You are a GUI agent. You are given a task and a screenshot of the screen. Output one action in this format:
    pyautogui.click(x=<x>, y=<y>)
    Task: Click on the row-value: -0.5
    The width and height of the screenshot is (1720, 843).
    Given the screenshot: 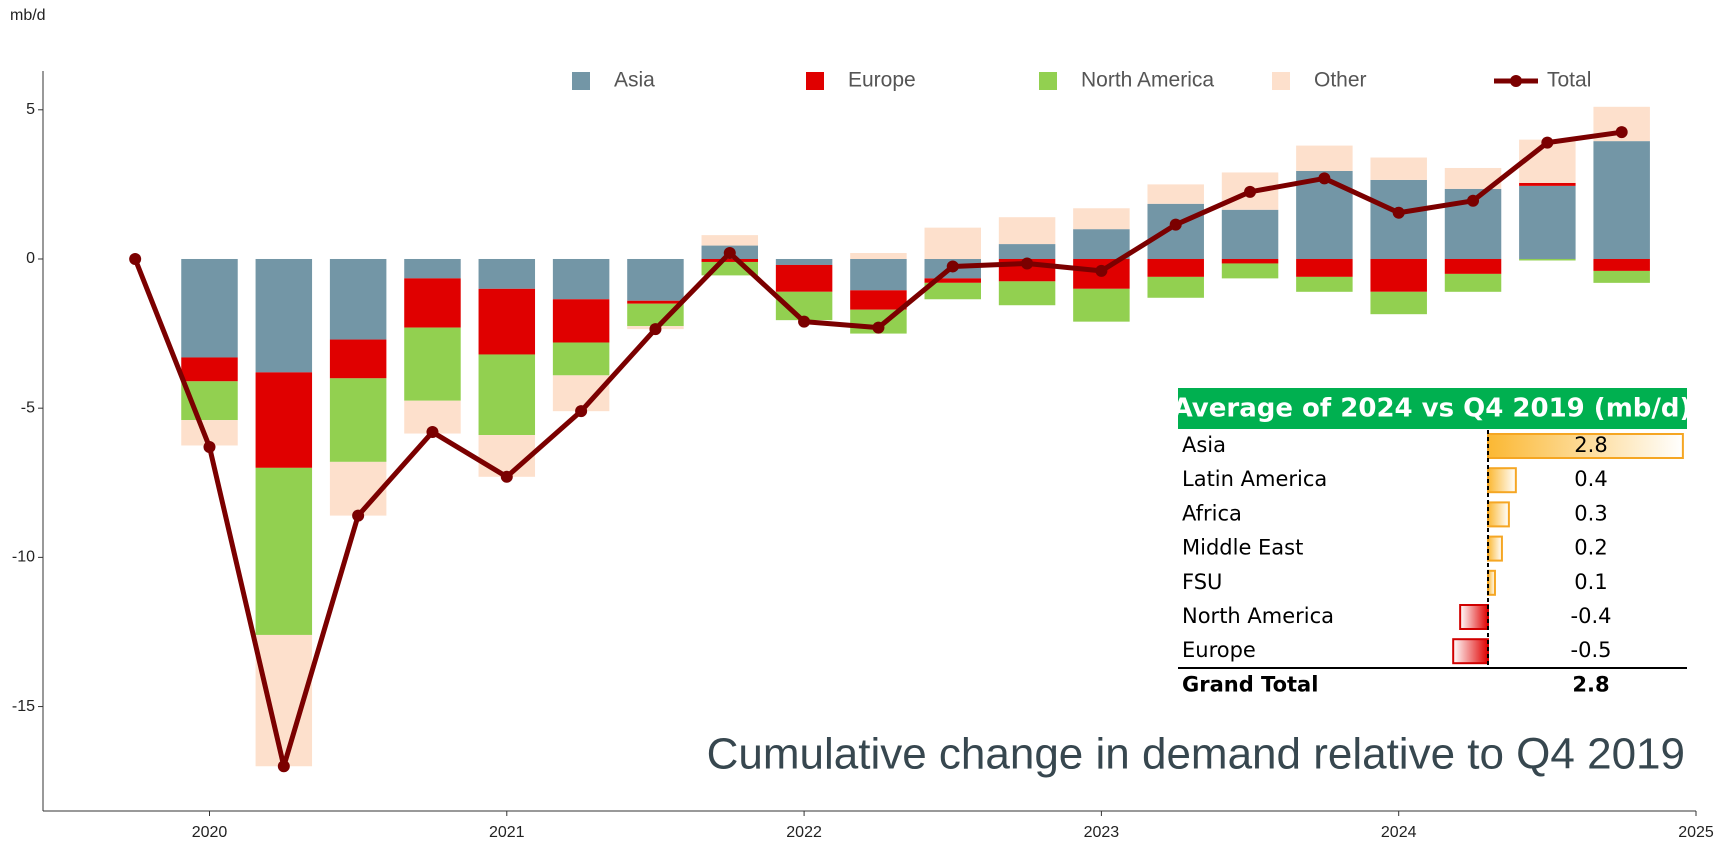 What is the action you would take?
    pyautogui.click(x=1591, y=650)
    